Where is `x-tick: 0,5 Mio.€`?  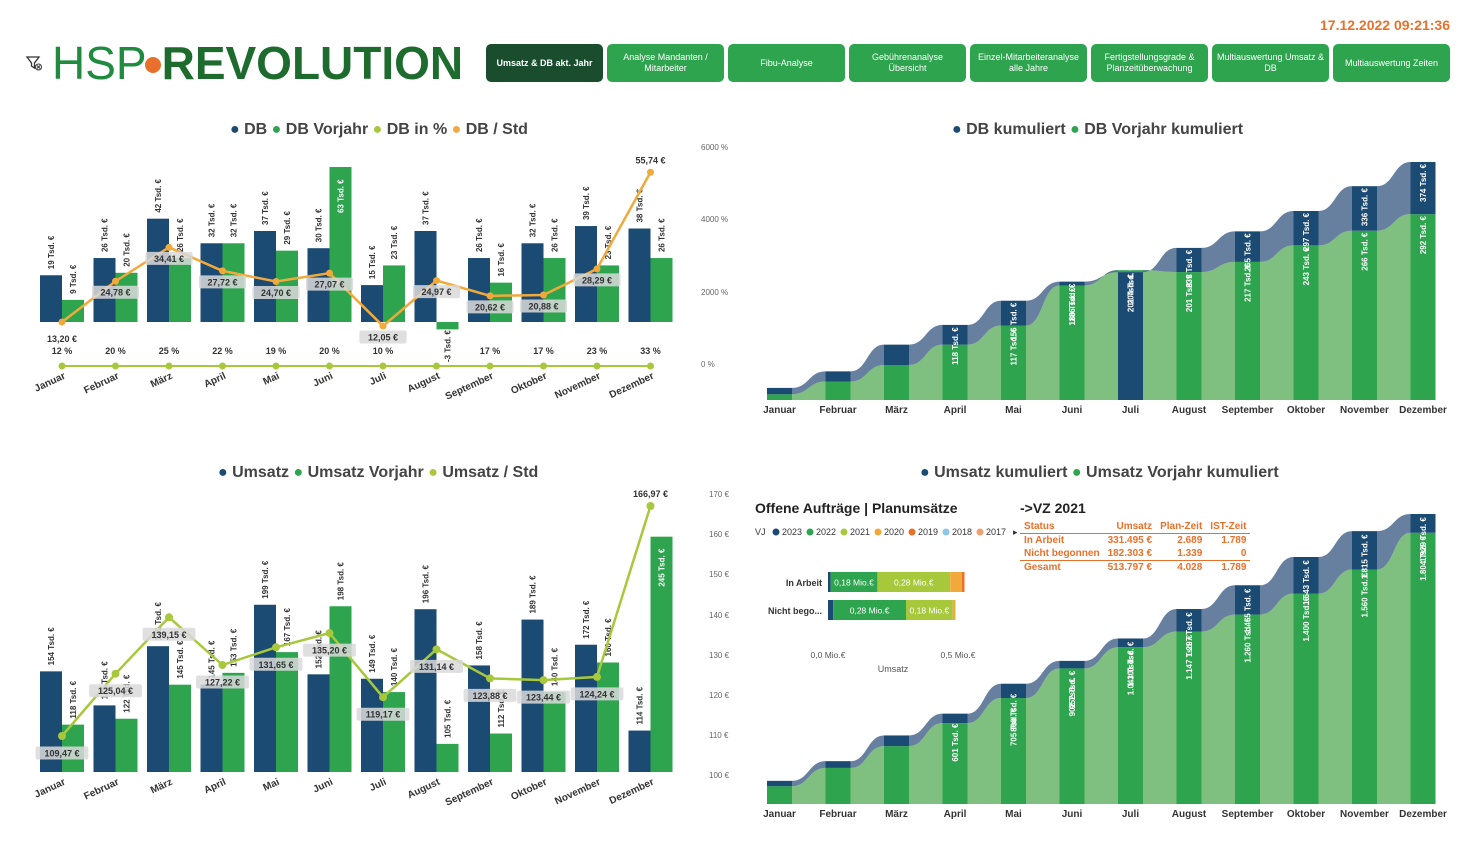 x-tick: 0,5 Mio.€ is located at coordinates (958, 655).